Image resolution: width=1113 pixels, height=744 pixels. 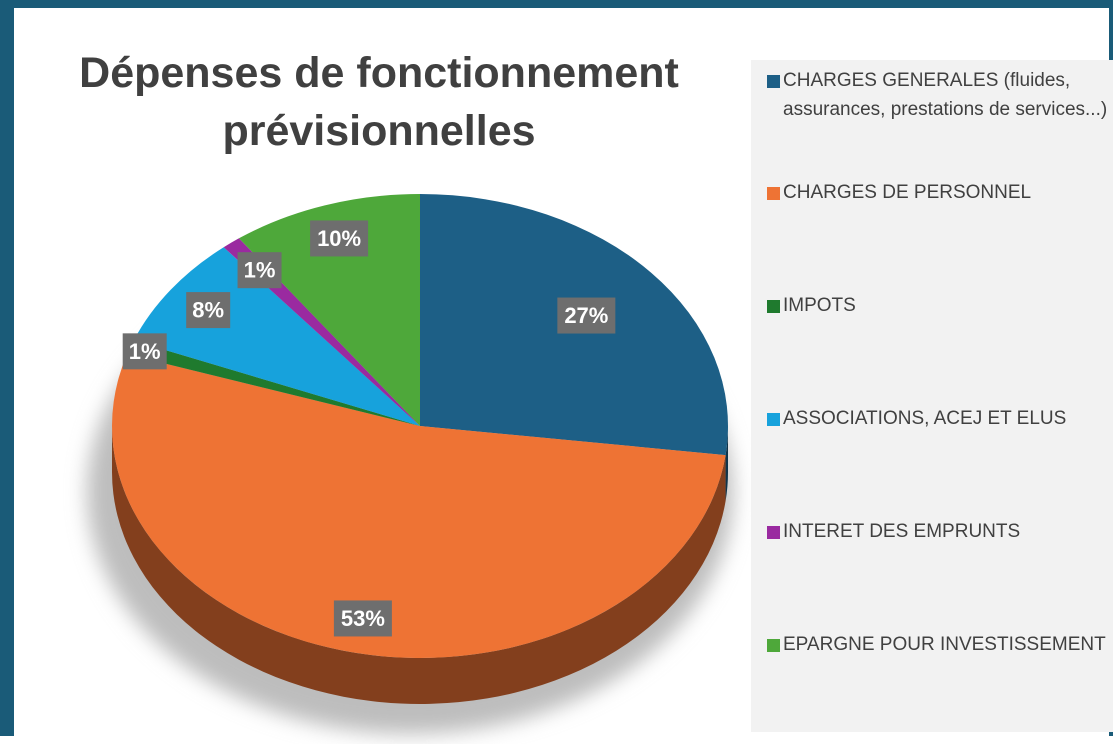 What do you see at coordinates (925, 418) in the screenshot?
I see `legend-label: ASSOCIATIONS, ACEJ ET ELUS` at bounding box center [925, 418].